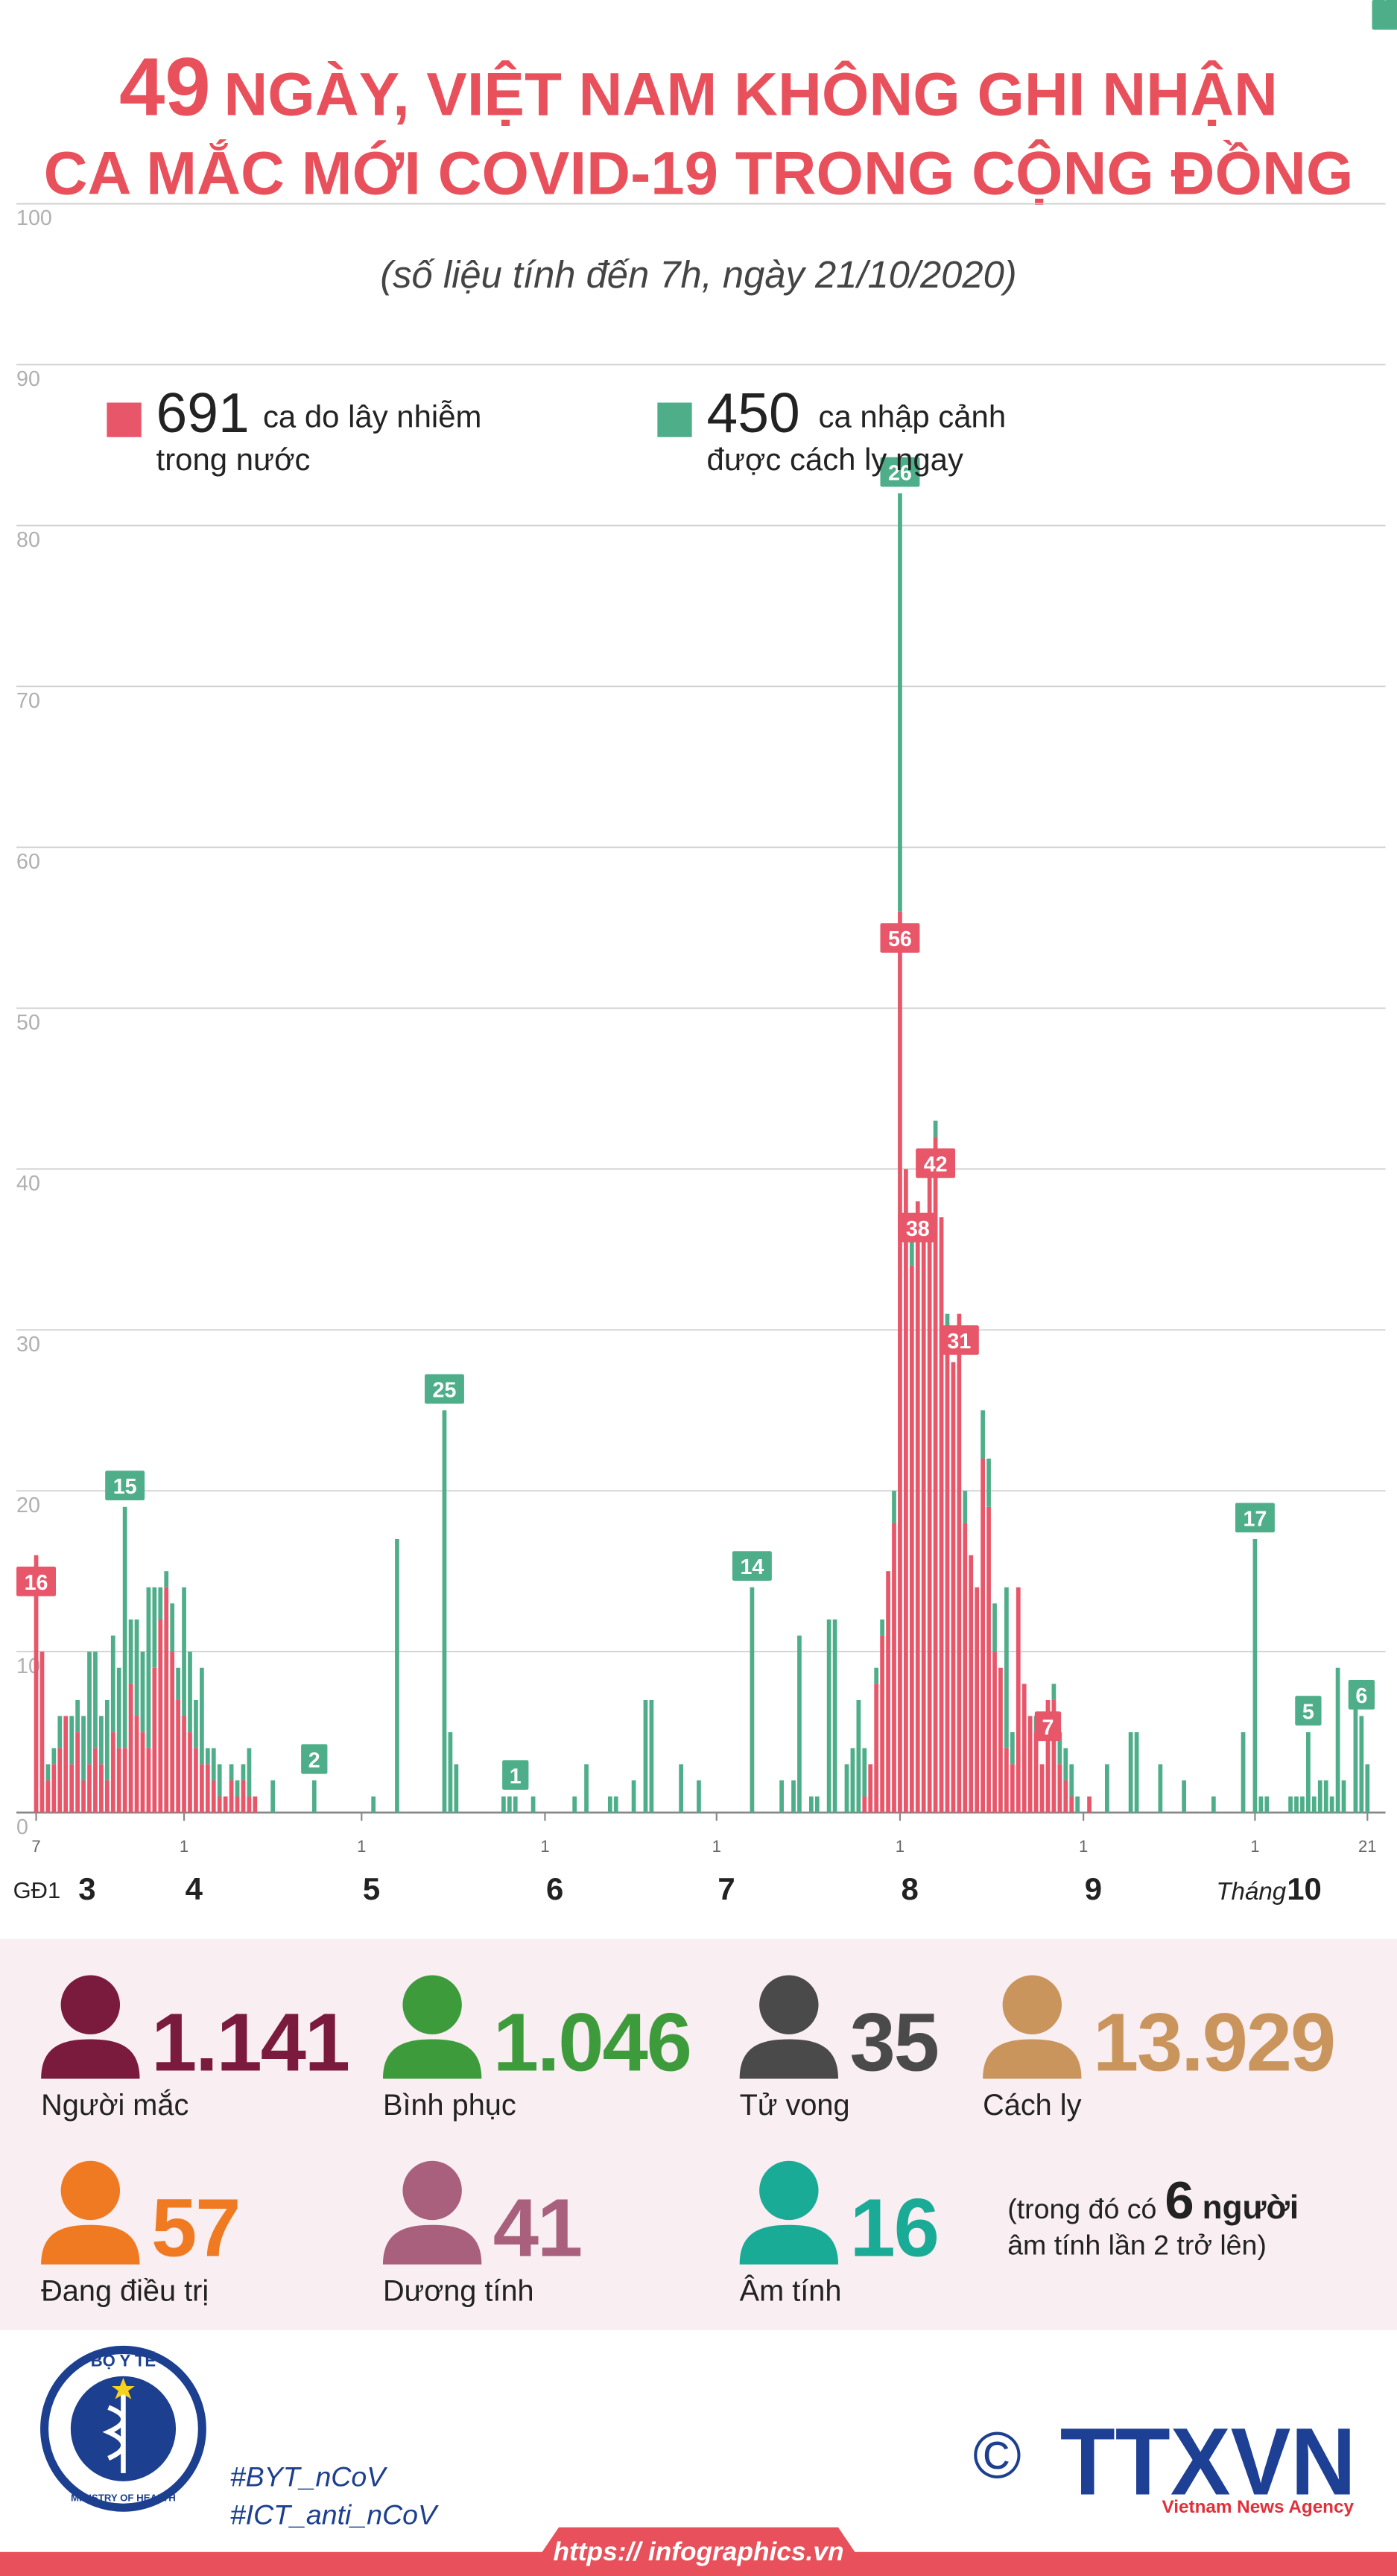  Describe the element at coordinates (334, 2515) in the screenshot. I see `hashtag: #ICT_anti_nCoV` at that location.